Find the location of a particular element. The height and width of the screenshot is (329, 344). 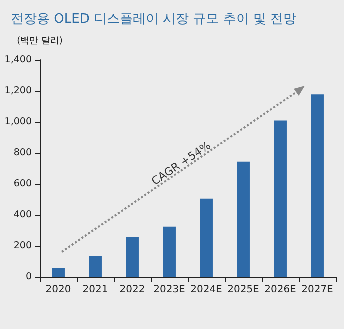

x-tick-label: 2025E is located at coordinates (244, 290).